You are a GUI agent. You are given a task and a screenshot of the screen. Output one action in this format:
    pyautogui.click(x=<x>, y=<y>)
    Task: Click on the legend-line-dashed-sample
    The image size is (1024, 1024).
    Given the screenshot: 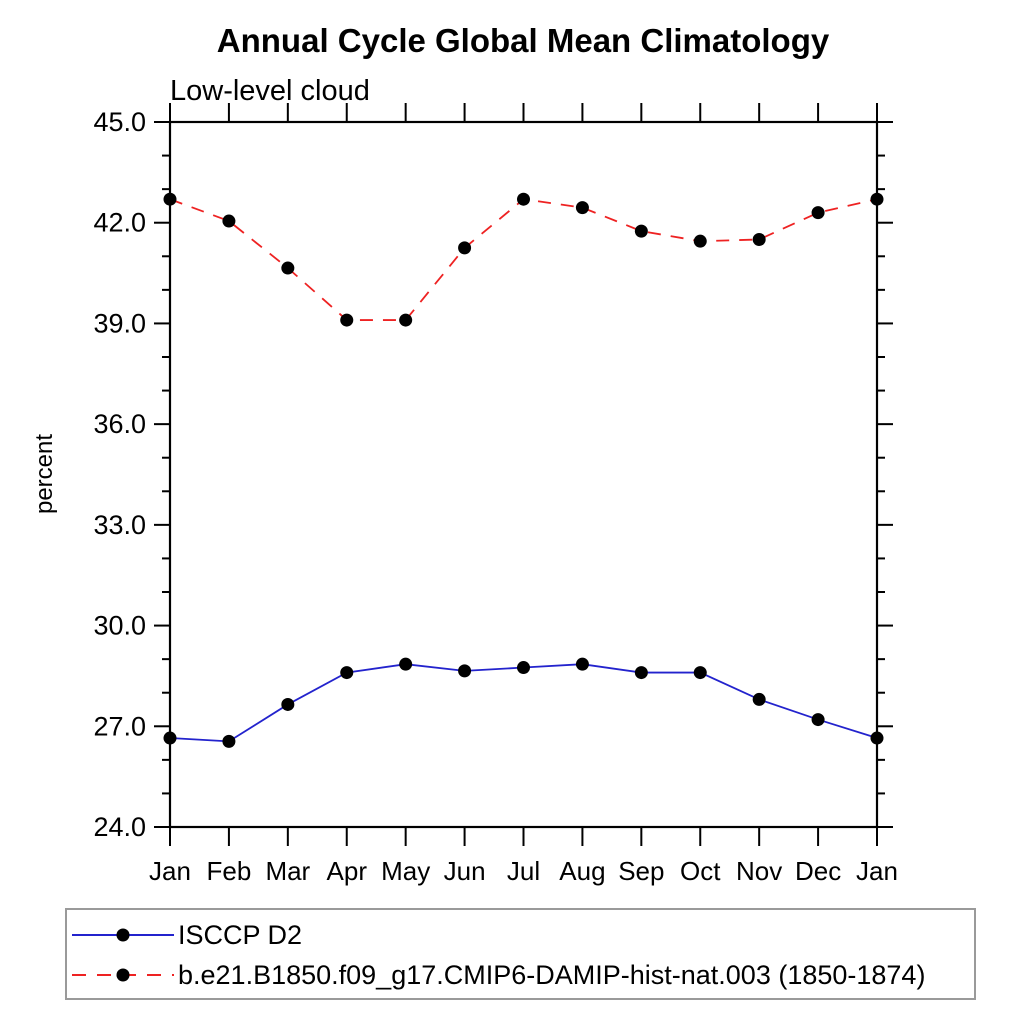 What is the action you would take?
    pyautogui.click(x=123, y=975)
    